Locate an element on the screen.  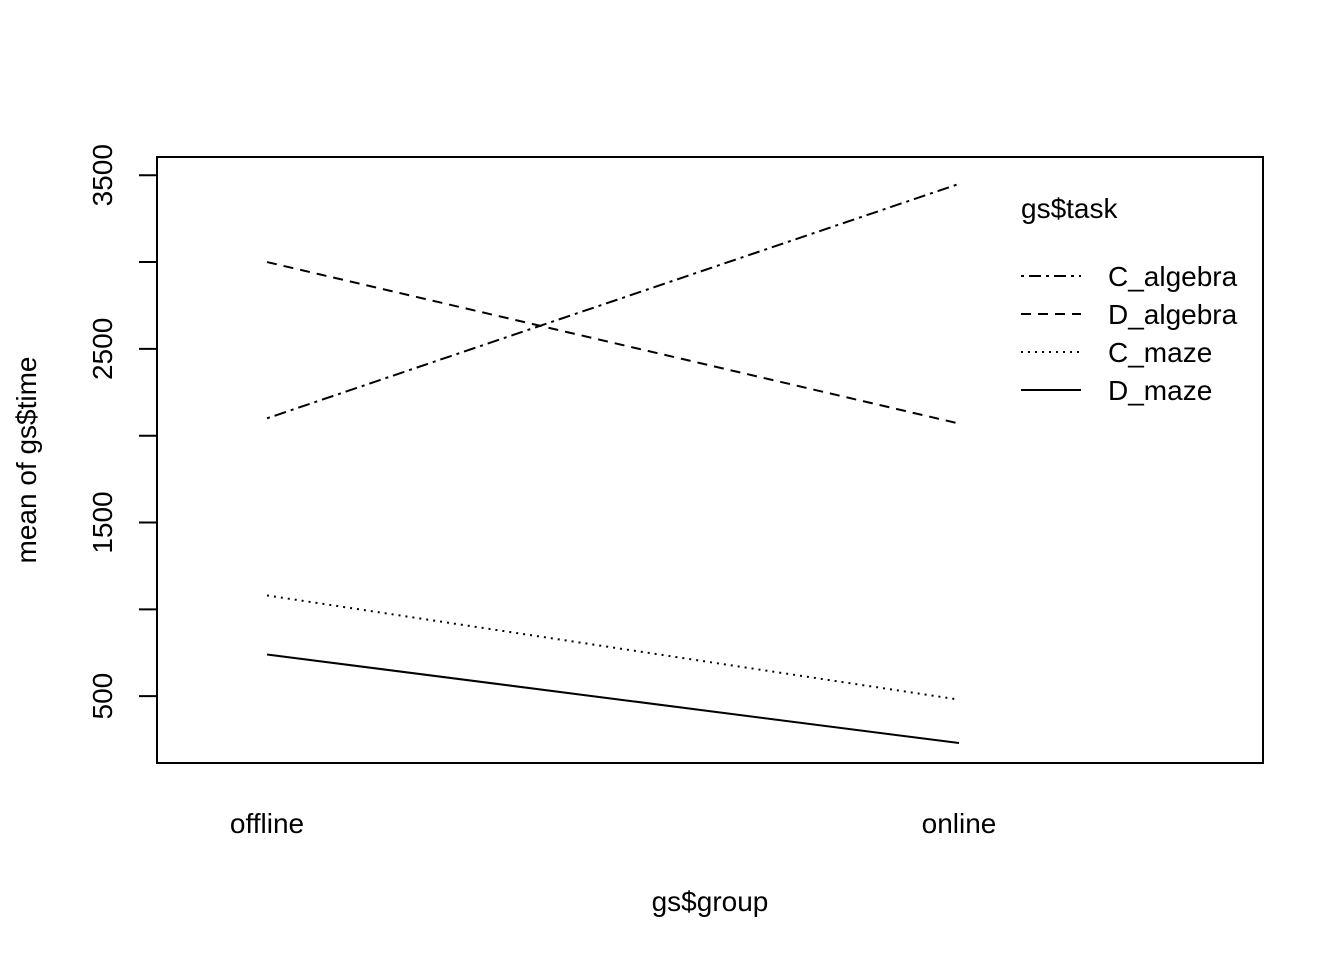
x-tick-label: offline is located at coordinates (267, 823).